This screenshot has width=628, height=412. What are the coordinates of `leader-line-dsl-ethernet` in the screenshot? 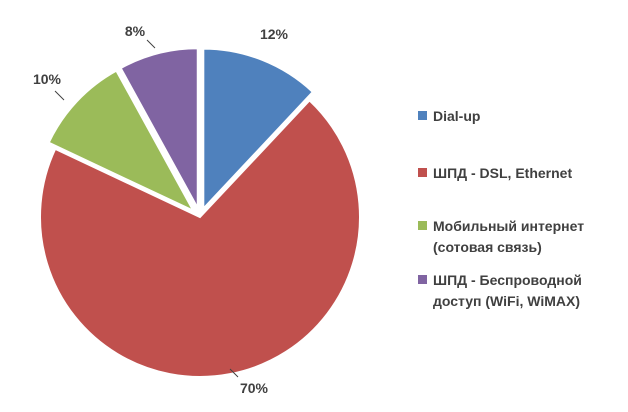 It's located at (234, 373).